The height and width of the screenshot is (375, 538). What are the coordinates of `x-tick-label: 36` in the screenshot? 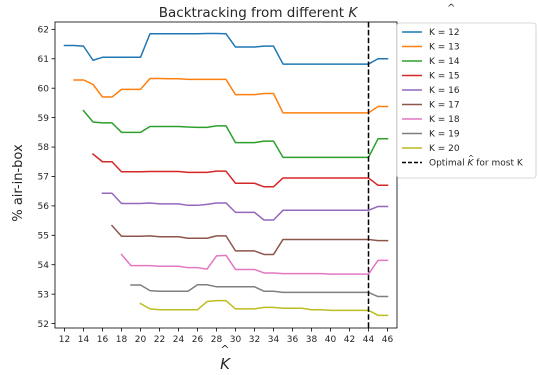 It's located at (293, 340).